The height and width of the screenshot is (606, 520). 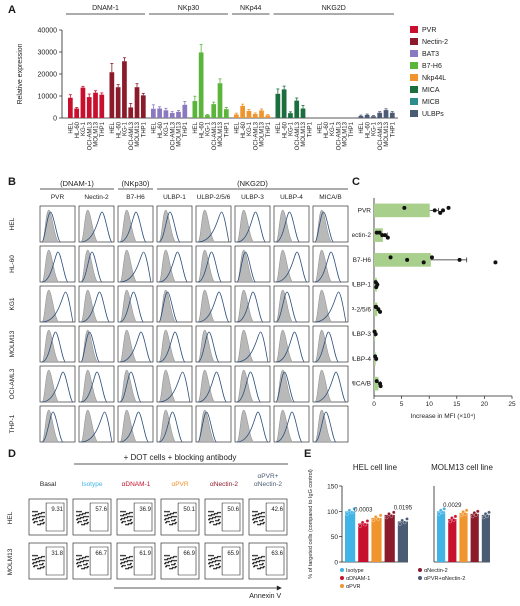 What do you see at coordinates (433, 114) in the screenshot?
I see `a-legend-label: ULBPs` at bounding box center [433, 114].